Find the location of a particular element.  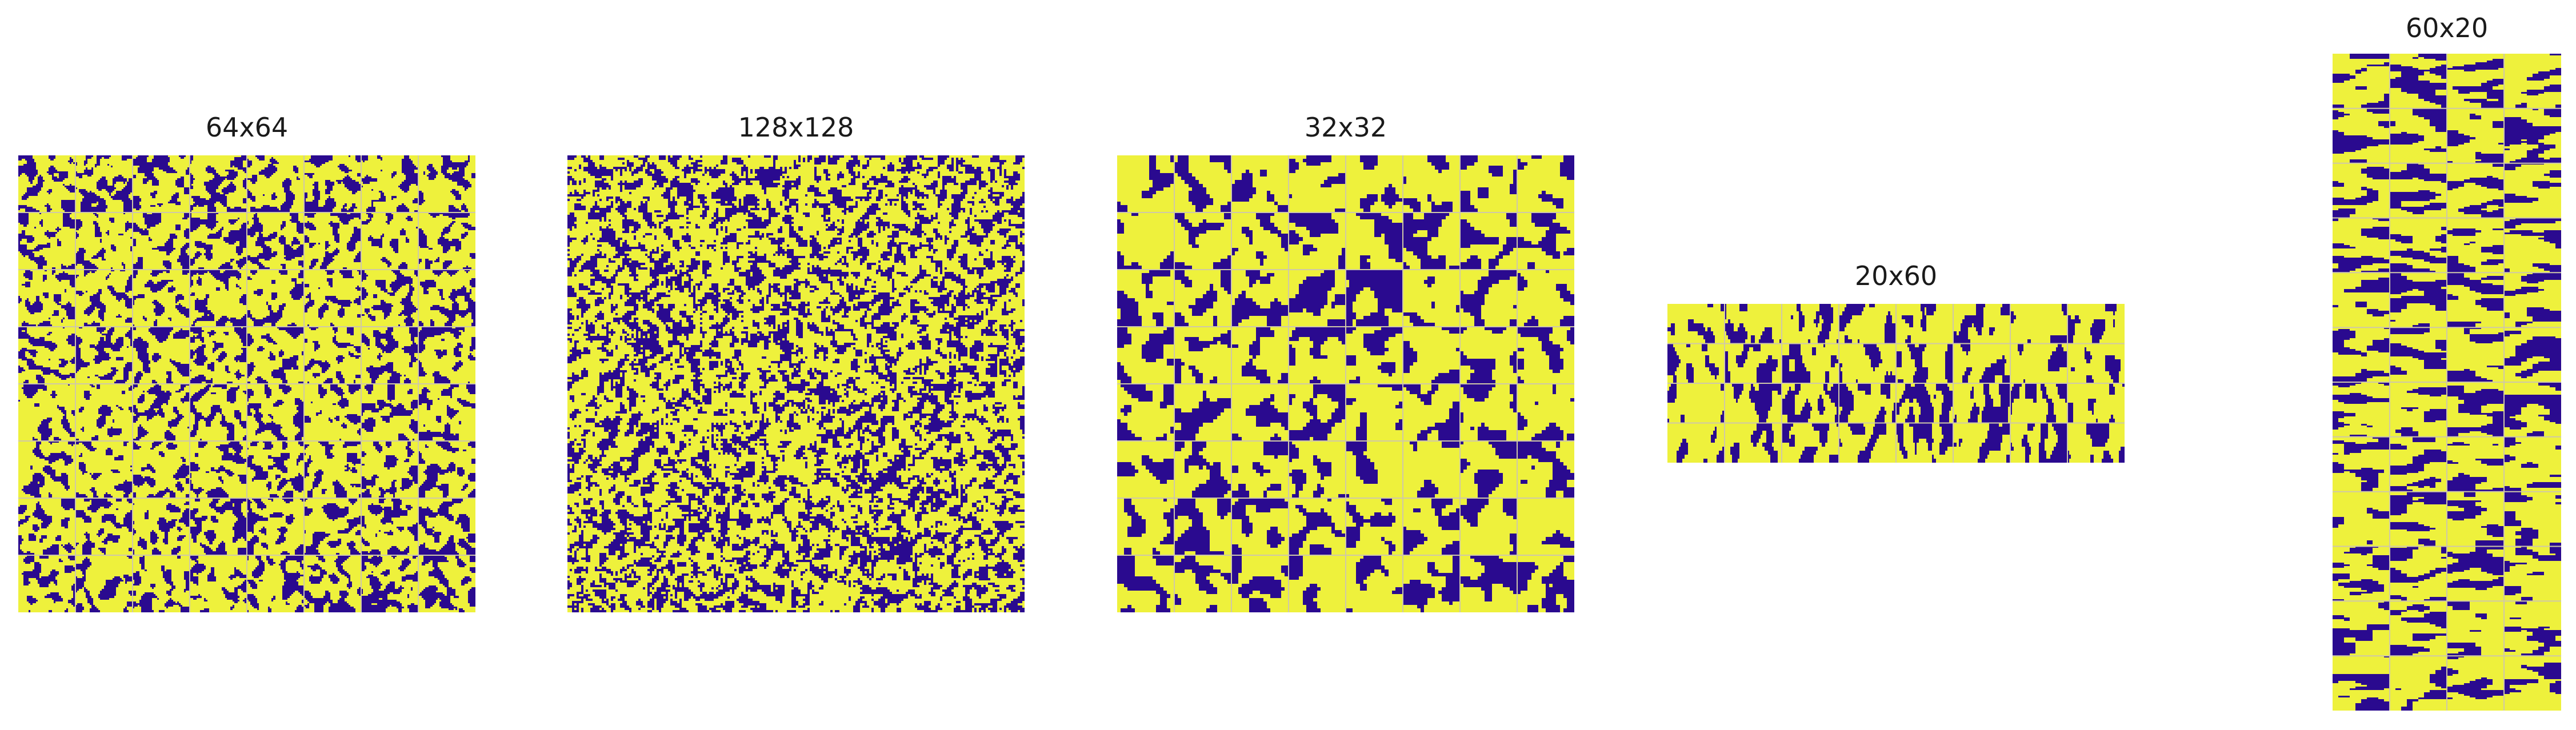

lattice-image-128x128 is located at coordinates (796, 384).